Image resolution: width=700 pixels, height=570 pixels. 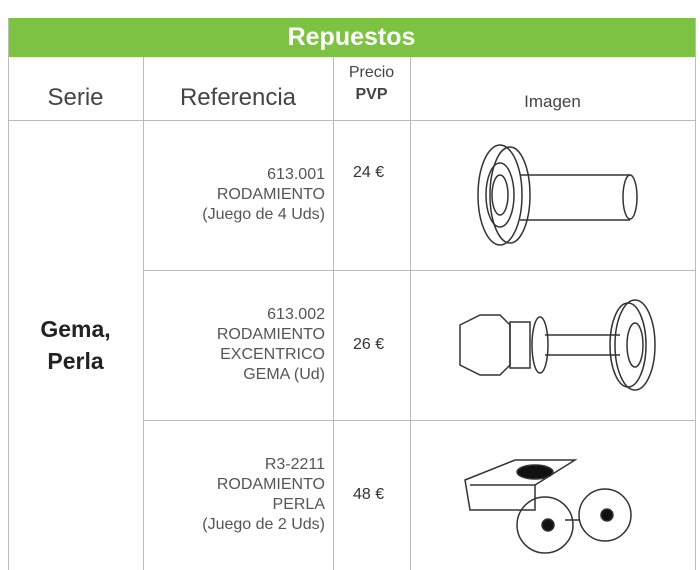 I want to click on header-precio-line: PVP, so click(x=371, y=94).